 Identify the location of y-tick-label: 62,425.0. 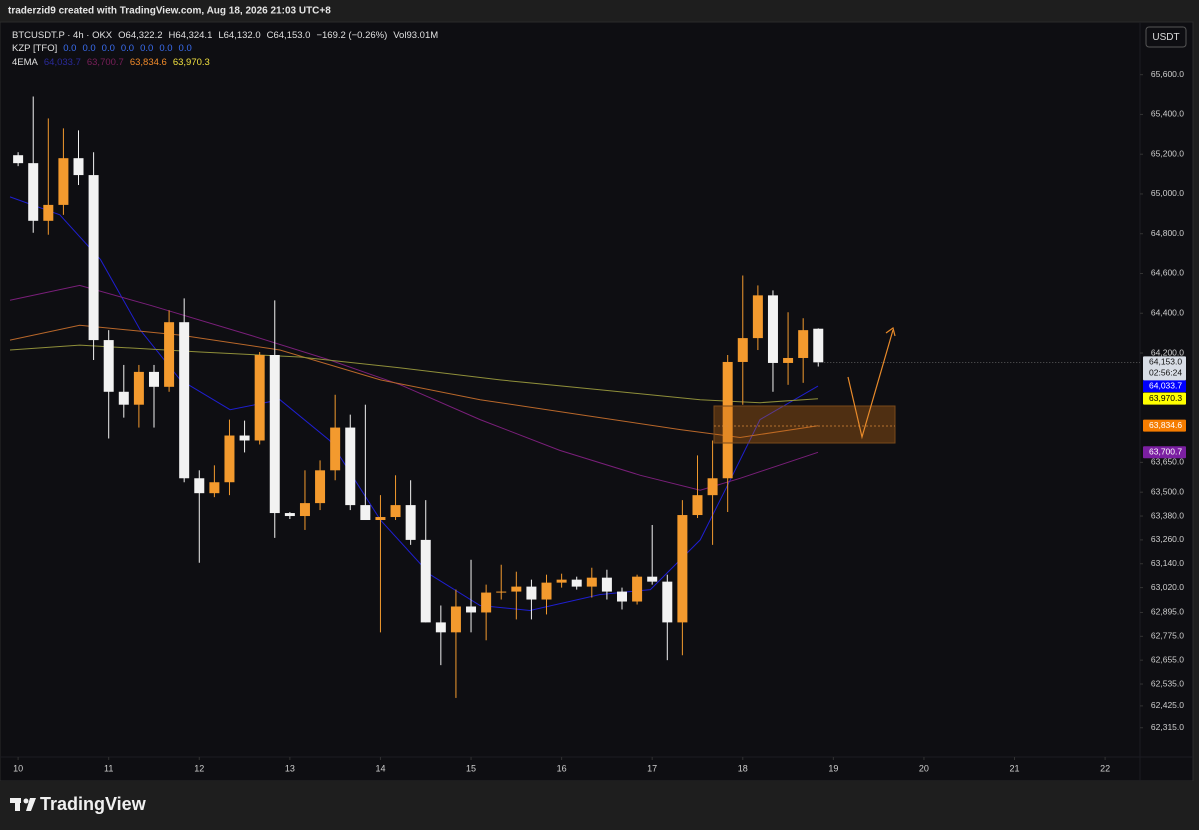
(1167, 705).